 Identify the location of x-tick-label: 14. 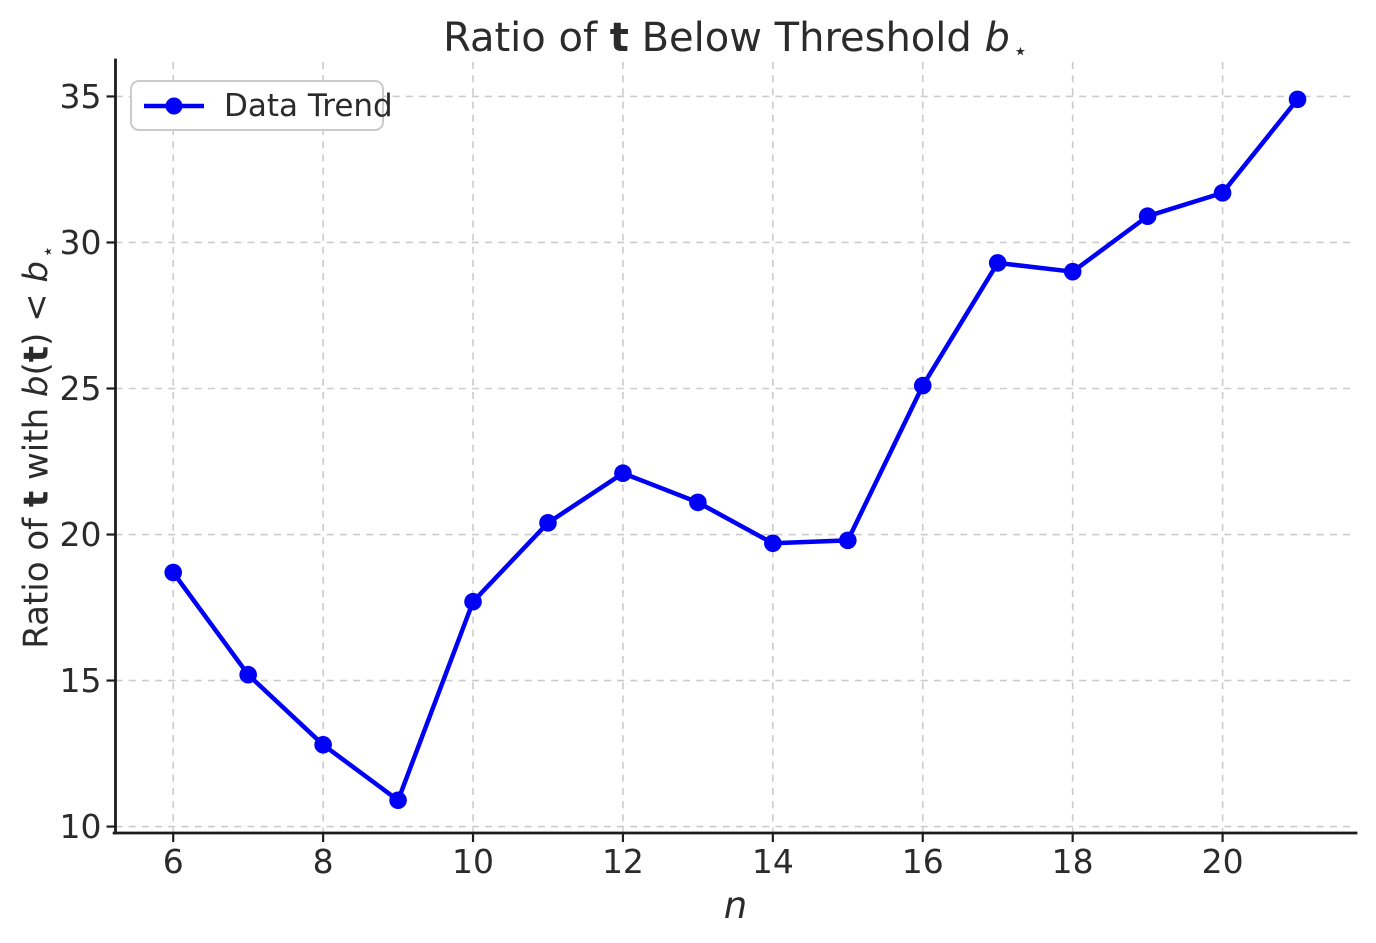
(773, 861).